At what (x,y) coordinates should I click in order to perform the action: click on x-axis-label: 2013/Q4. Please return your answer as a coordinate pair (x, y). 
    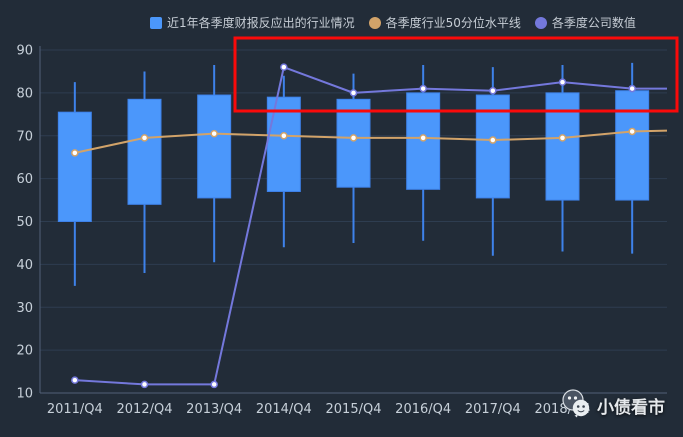
    Looking at the image, I should click on (214, 409).